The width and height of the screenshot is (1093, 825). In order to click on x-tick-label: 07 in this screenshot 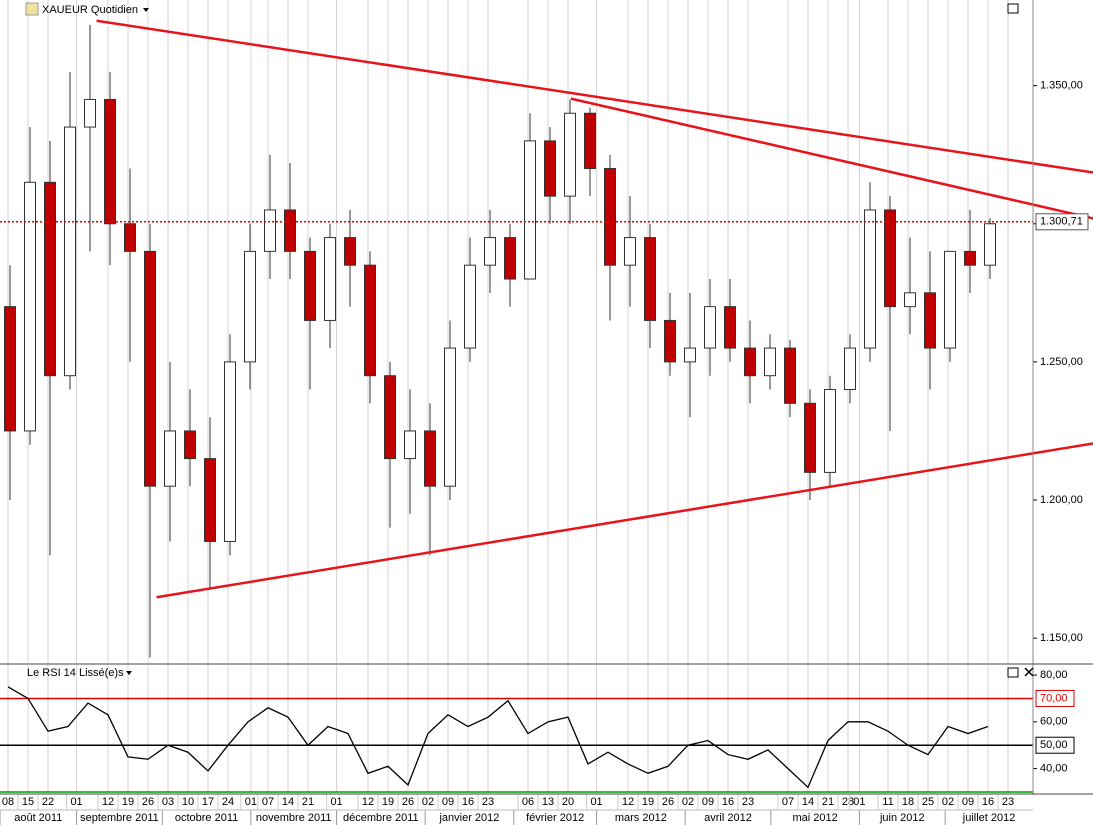, I will do `click(268, 802)`.